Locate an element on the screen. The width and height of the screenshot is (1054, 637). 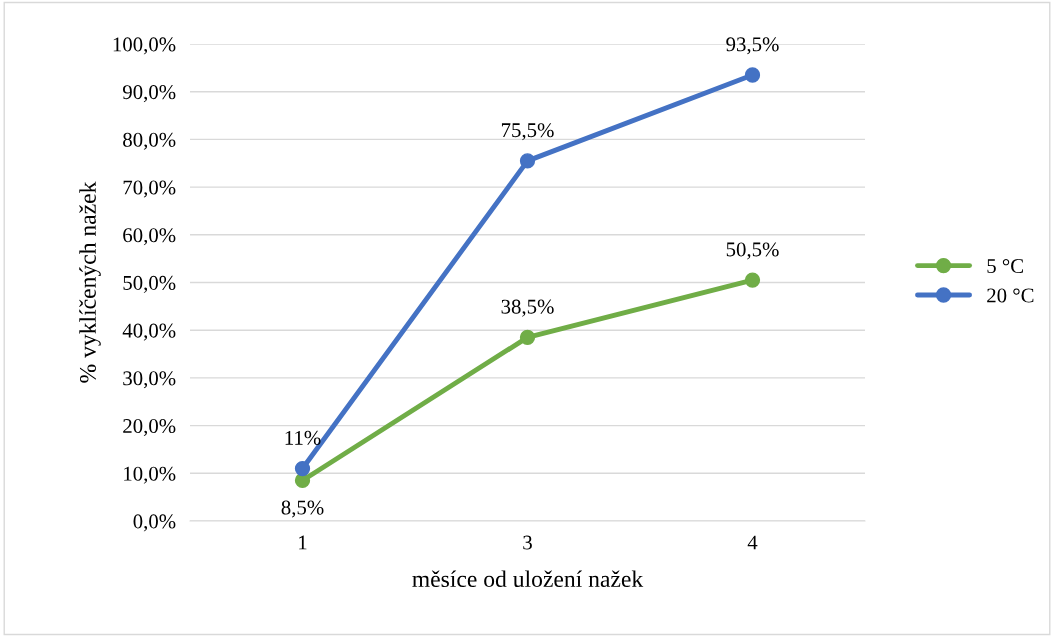
y-tick-label: 70,0% is located at coordinates (149, 189).